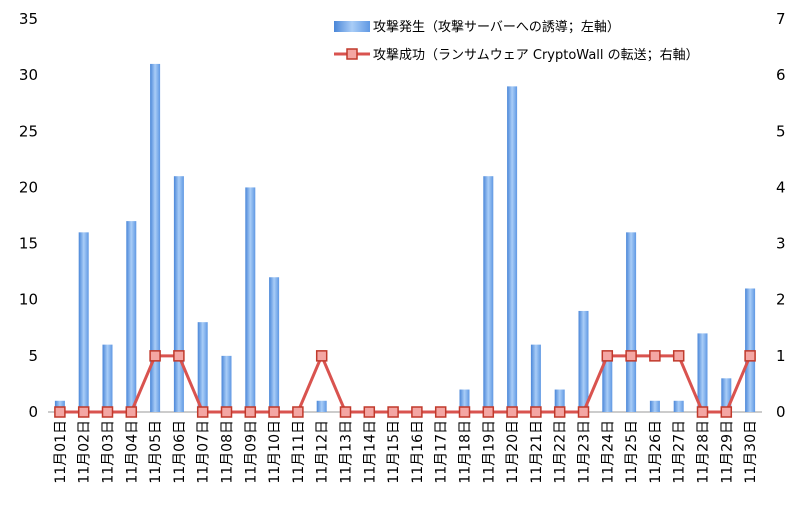  I want to click on right-tick-label: 6, so click(781, 75).